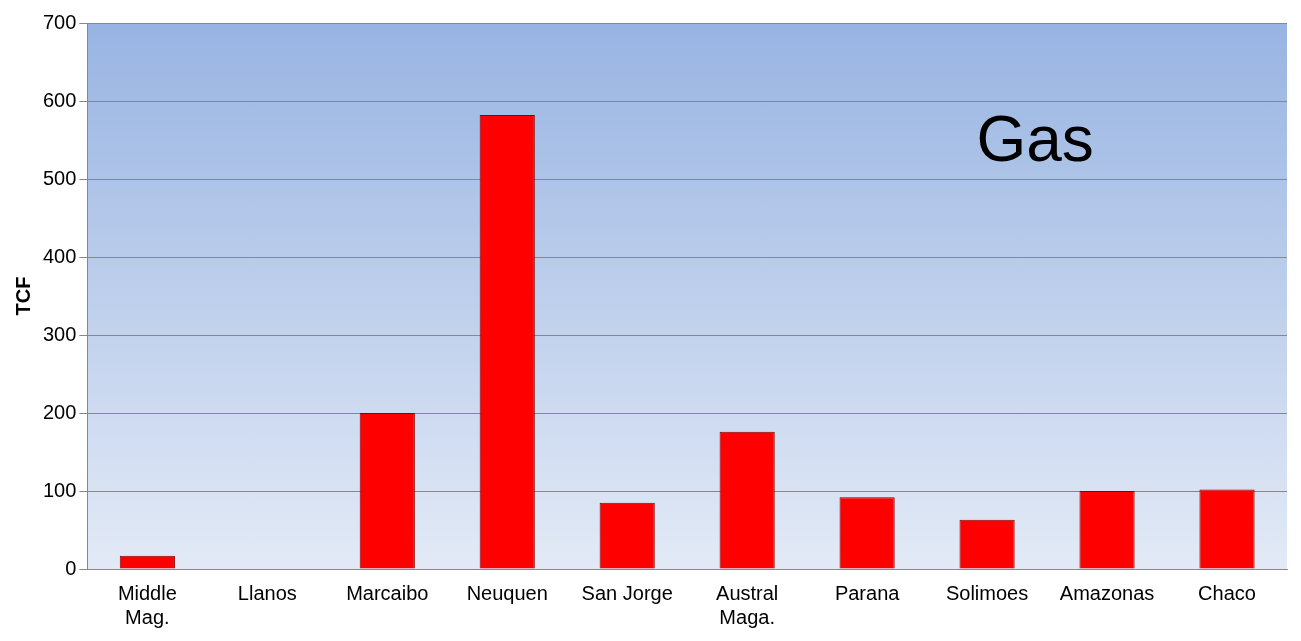 Image resolution: width=1301 pixels, height=641 pixels. What do you see at coordinates (867, 592) in the screenshot?
I see `x-tick-label: Parana` at bounding box center [867, 592].